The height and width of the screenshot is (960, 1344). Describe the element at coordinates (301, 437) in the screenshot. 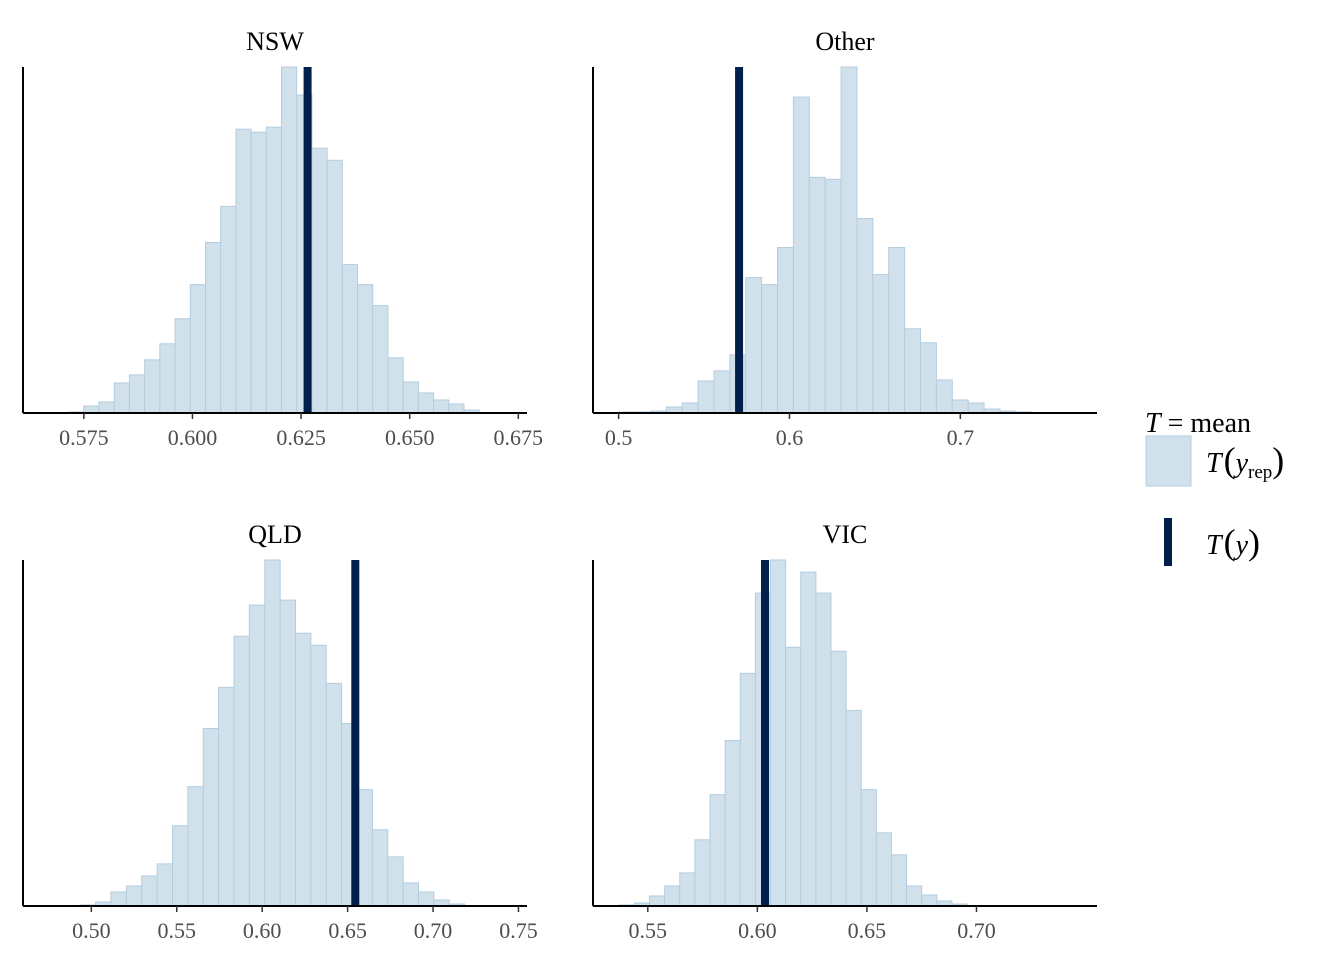

I see `x-tick-label: 0.625` at that location.